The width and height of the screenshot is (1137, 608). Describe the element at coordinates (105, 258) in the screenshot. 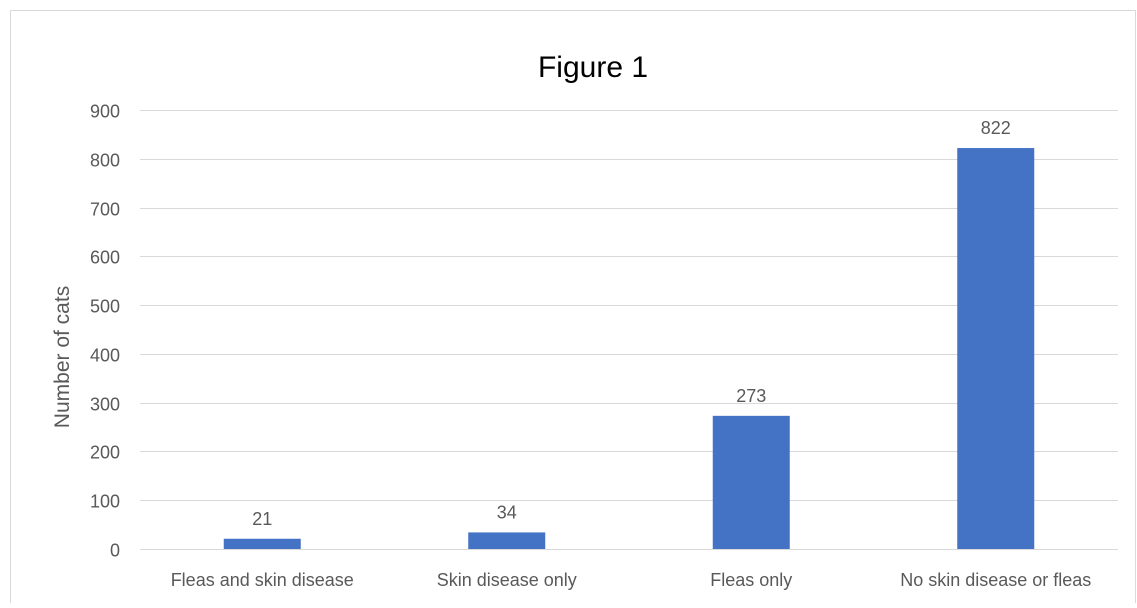

I see `y-tick-label: 600` at that location.